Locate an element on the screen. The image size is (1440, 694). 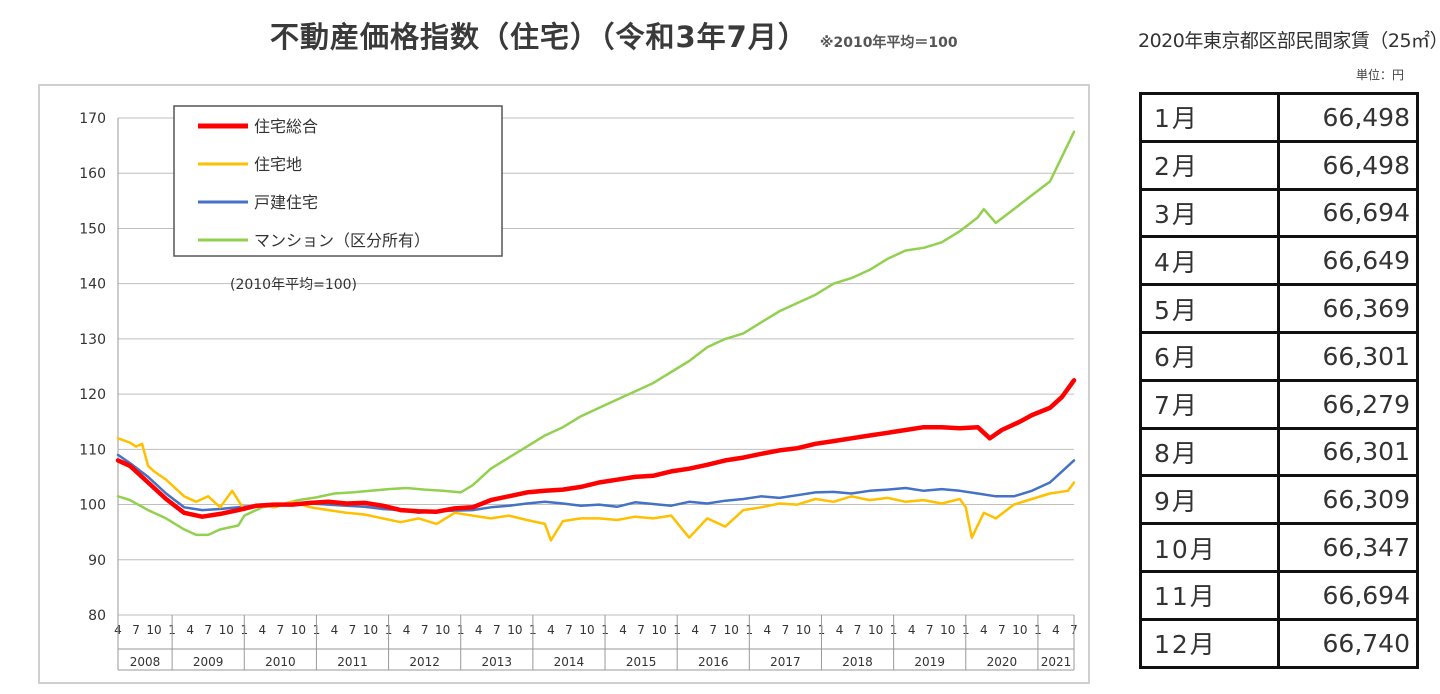
table-row: 1月 66,498 is located at coordinates (1279, 117).